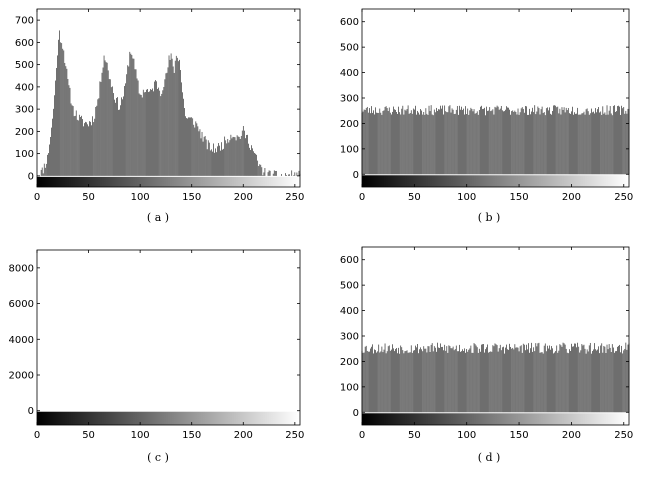 The height and width of the screenshot is (479, 645). I want to click on y-tick-label: 6000, so click(21, 304).